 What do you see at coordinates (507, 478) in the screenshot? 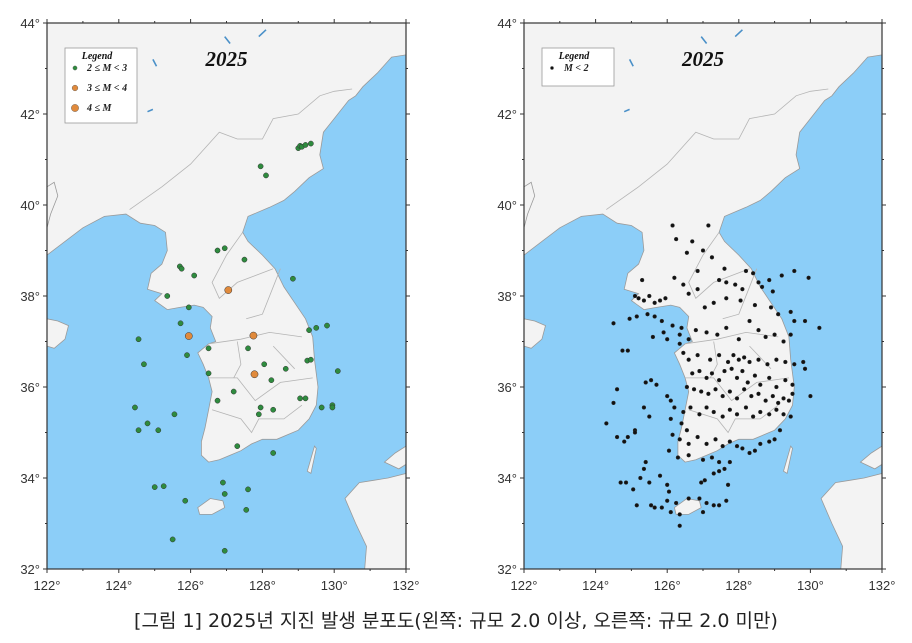
I see `y-tick-label: 34°` at bounding box center [507, 478].